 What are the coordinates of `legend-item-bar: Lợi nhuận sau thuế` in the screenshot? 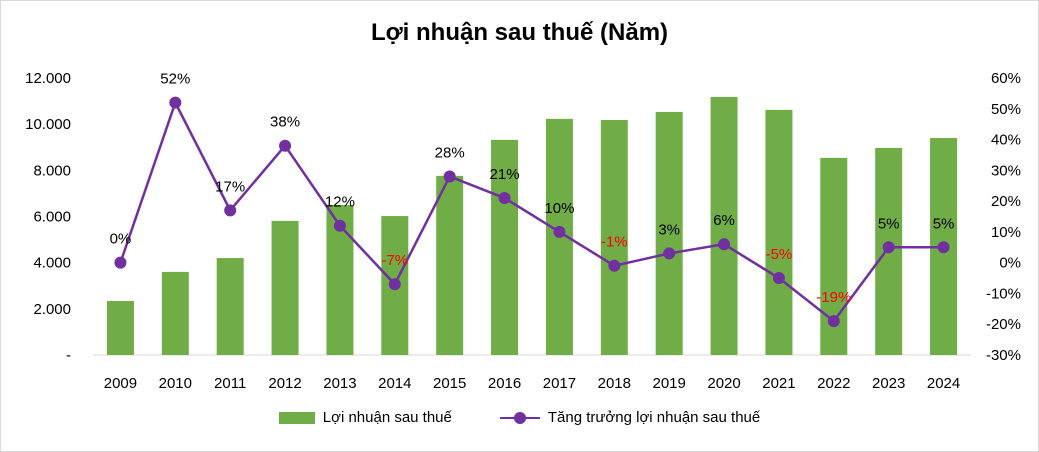 It's located at (365, 417).